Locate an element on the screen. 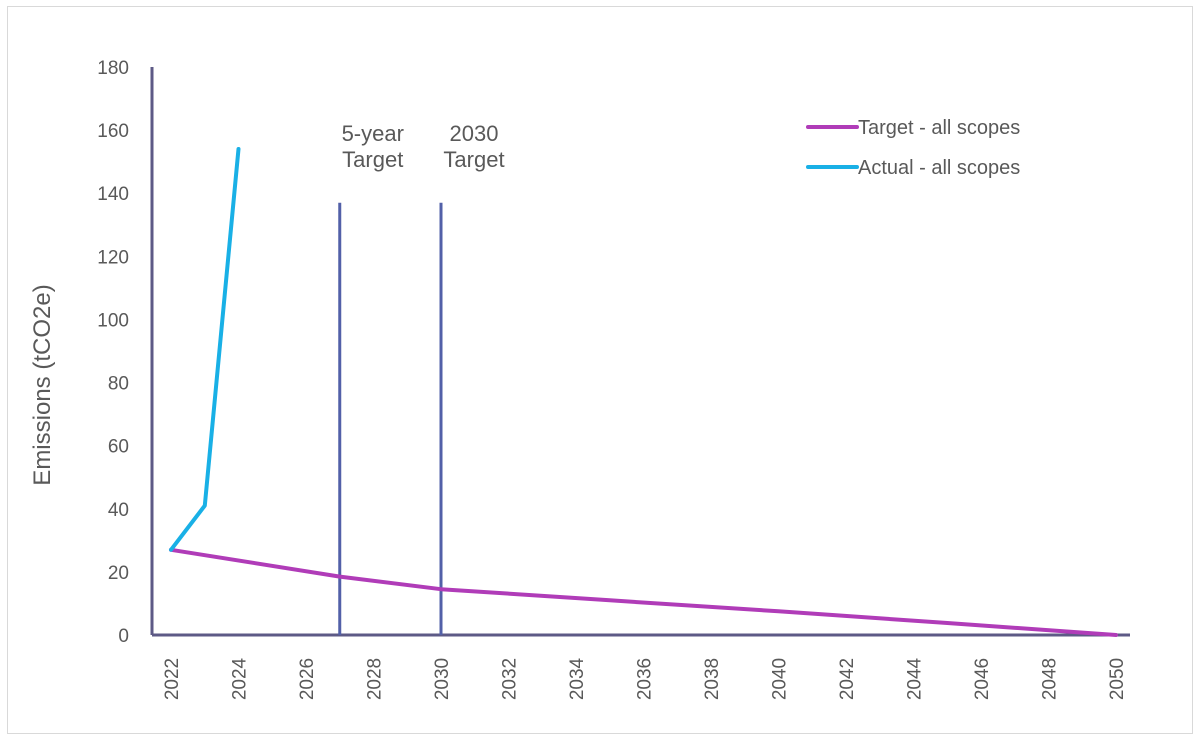 This screenshot has height=735, width=1201. series-line-target is located at coordinates (643, 592).